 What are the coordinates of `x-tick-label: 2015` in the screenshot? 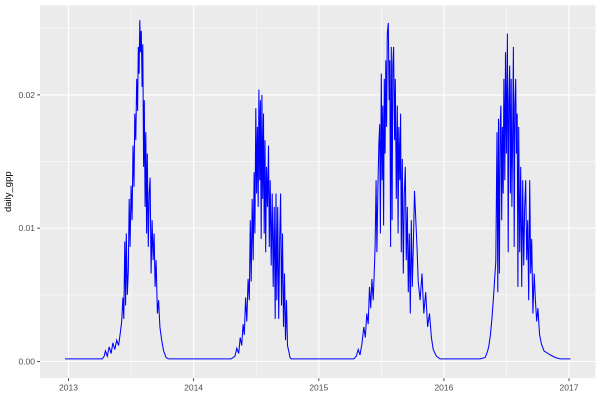 It's located at (318, 388).